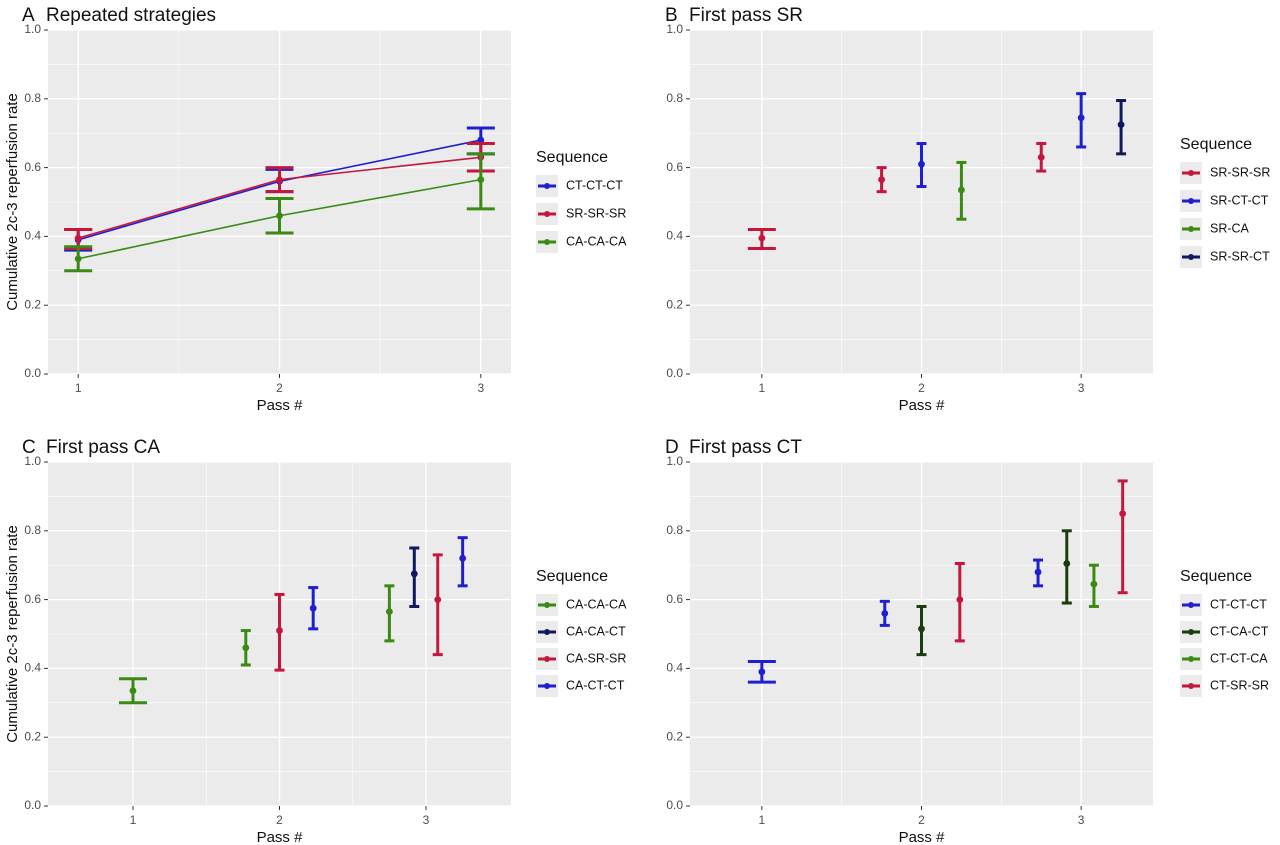 The width and height of the screenshot is (1280, 845). What do you see at coordinates (1239, 658) in the screenshot?
I see `legend-label: CT-CT-CA` at bounding box center [1239, 658].